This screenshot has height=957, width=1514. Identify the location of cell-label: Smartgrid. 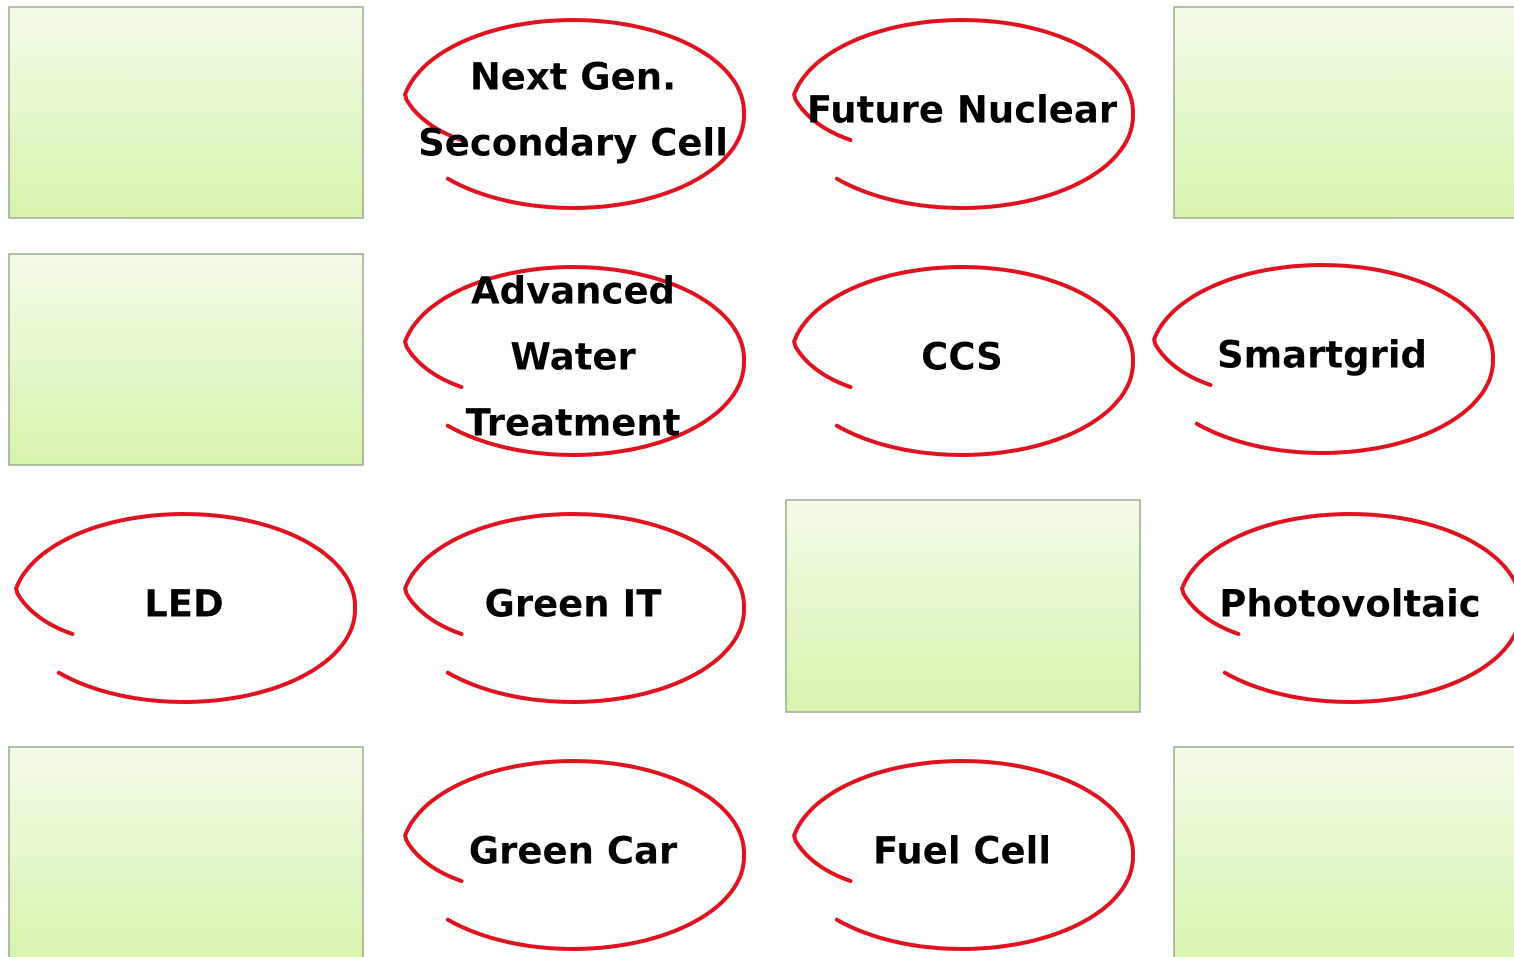
(1322, 355).